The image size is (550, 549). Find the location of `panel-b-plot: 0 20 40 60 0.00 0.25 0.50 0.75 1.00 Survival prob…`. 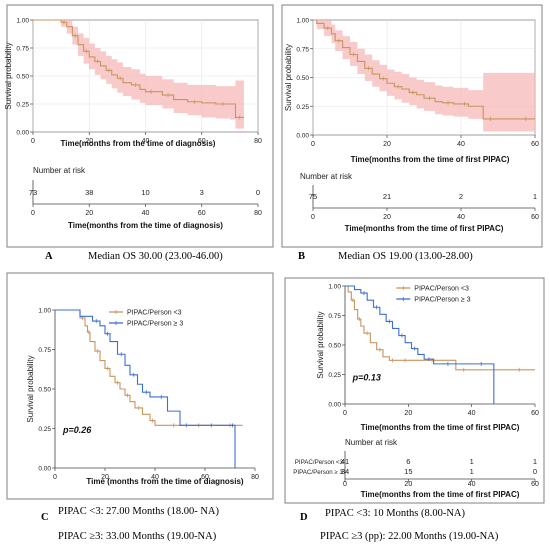

panel-b-plot: 0 20 40 60 0.00 0.25 0.50 0.75 1.00 Survival prob… is located at coordinates (411, 91).